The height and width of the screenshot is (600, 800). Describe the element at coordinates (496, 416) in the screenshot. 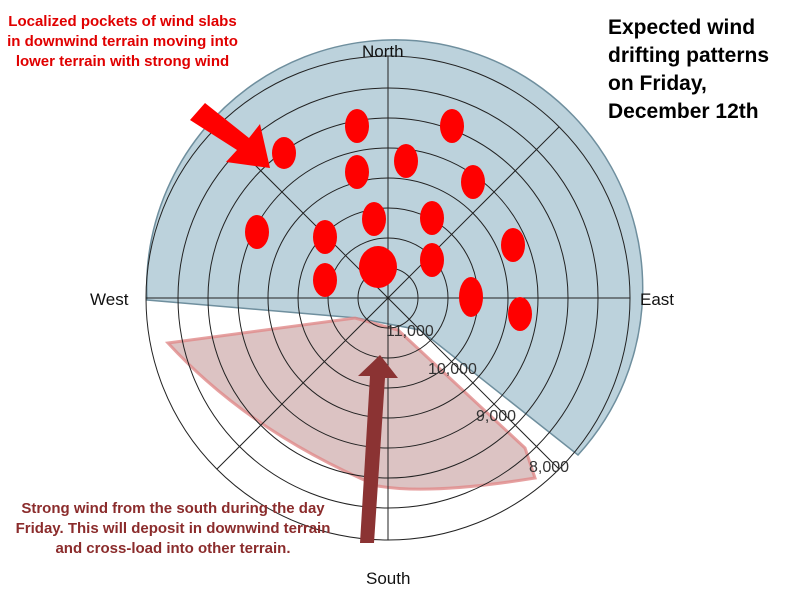

I see `elevation-label: 9,000` at that location.